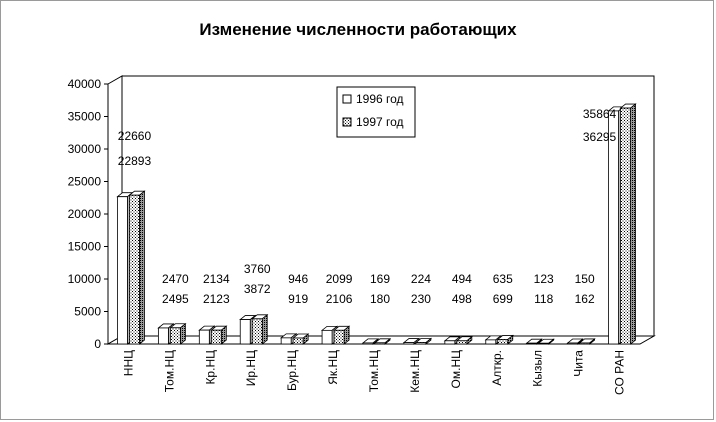 The image size is (716, 422). What do you see at coordinates (135, 161) in the screenshot?
I see `data-label-1997: 22893` at bounding box center [135, 161].